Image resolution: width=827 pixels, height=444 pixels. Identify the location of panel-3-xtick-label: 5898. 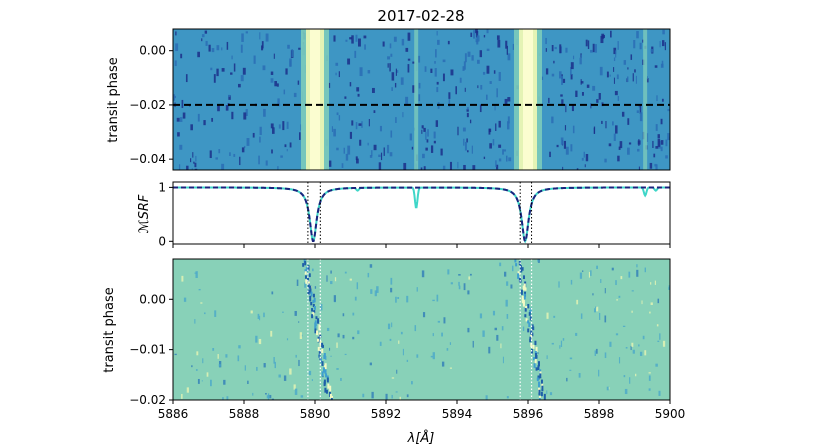
(599, 414).